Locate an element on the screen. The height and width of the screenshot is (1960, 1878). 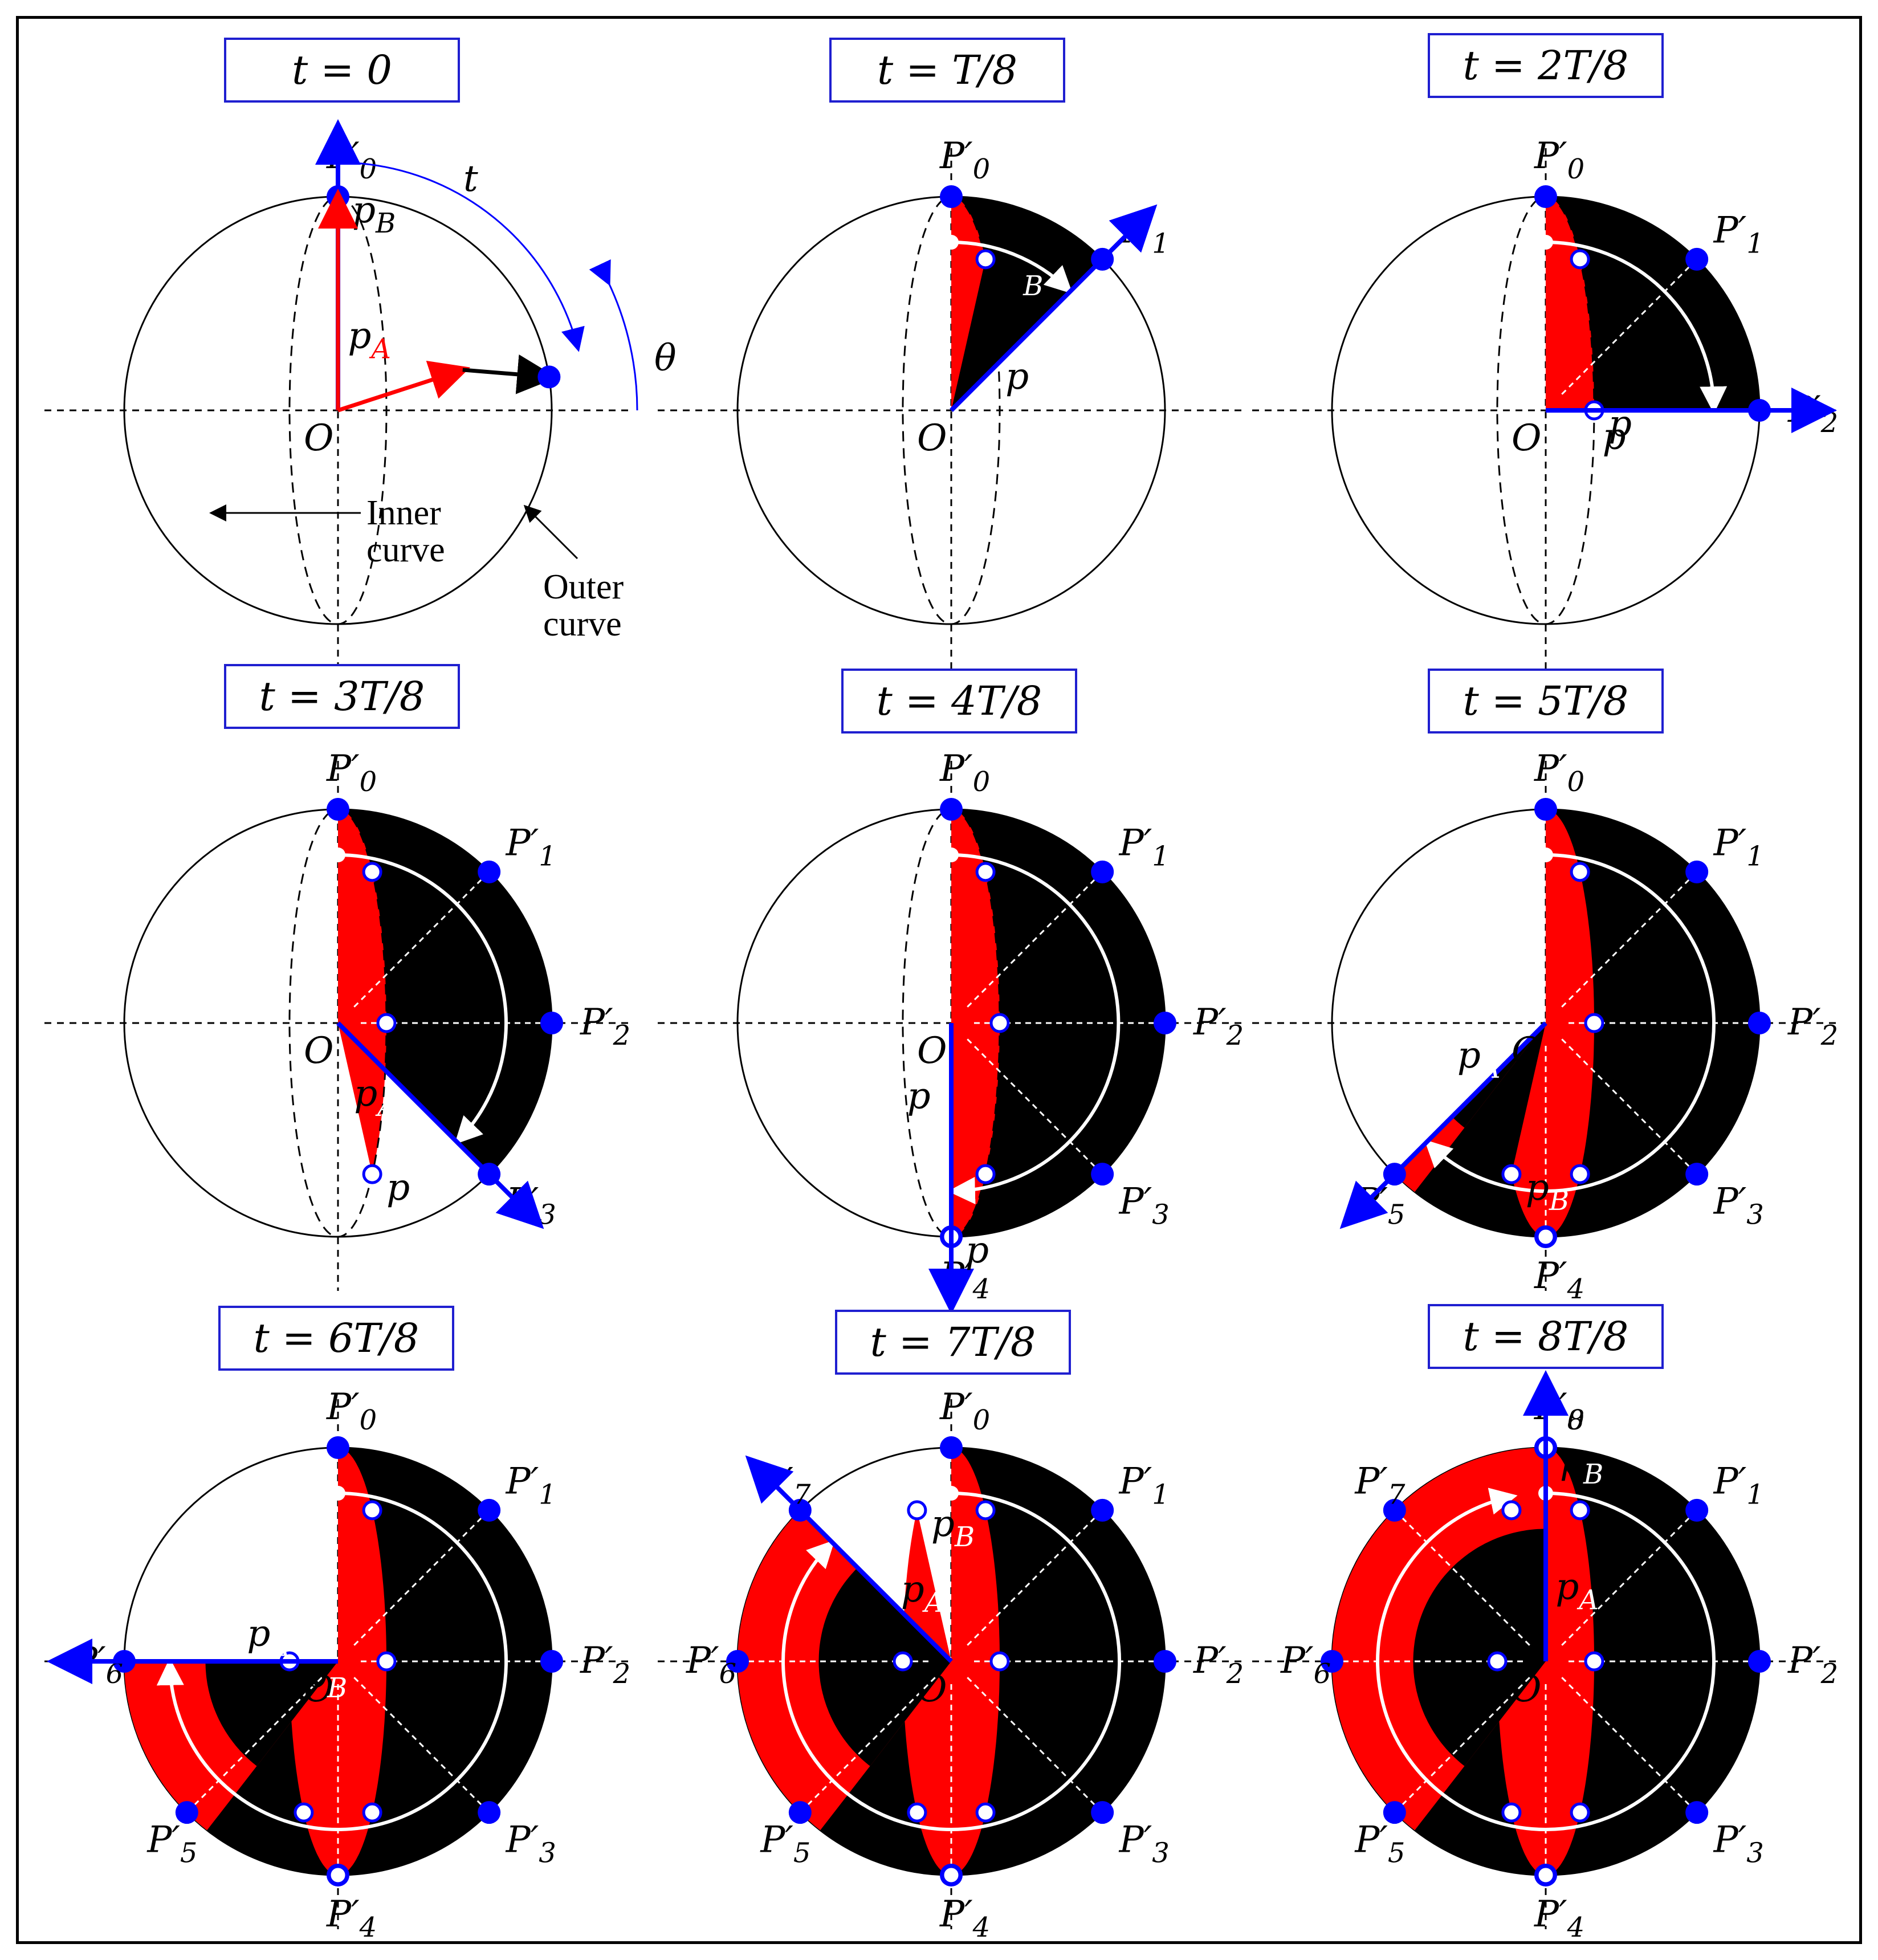
swept-region-black-inner is located at coordinates (1479, 1647).